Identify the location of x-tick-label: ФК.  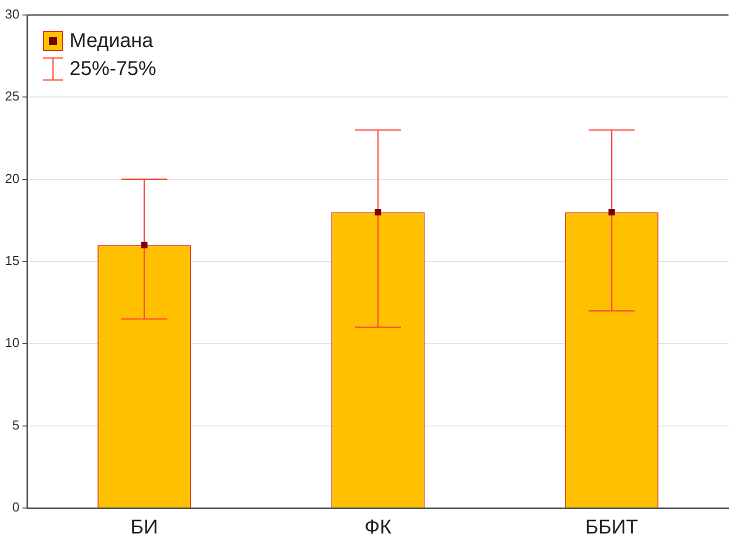
(378, 527).